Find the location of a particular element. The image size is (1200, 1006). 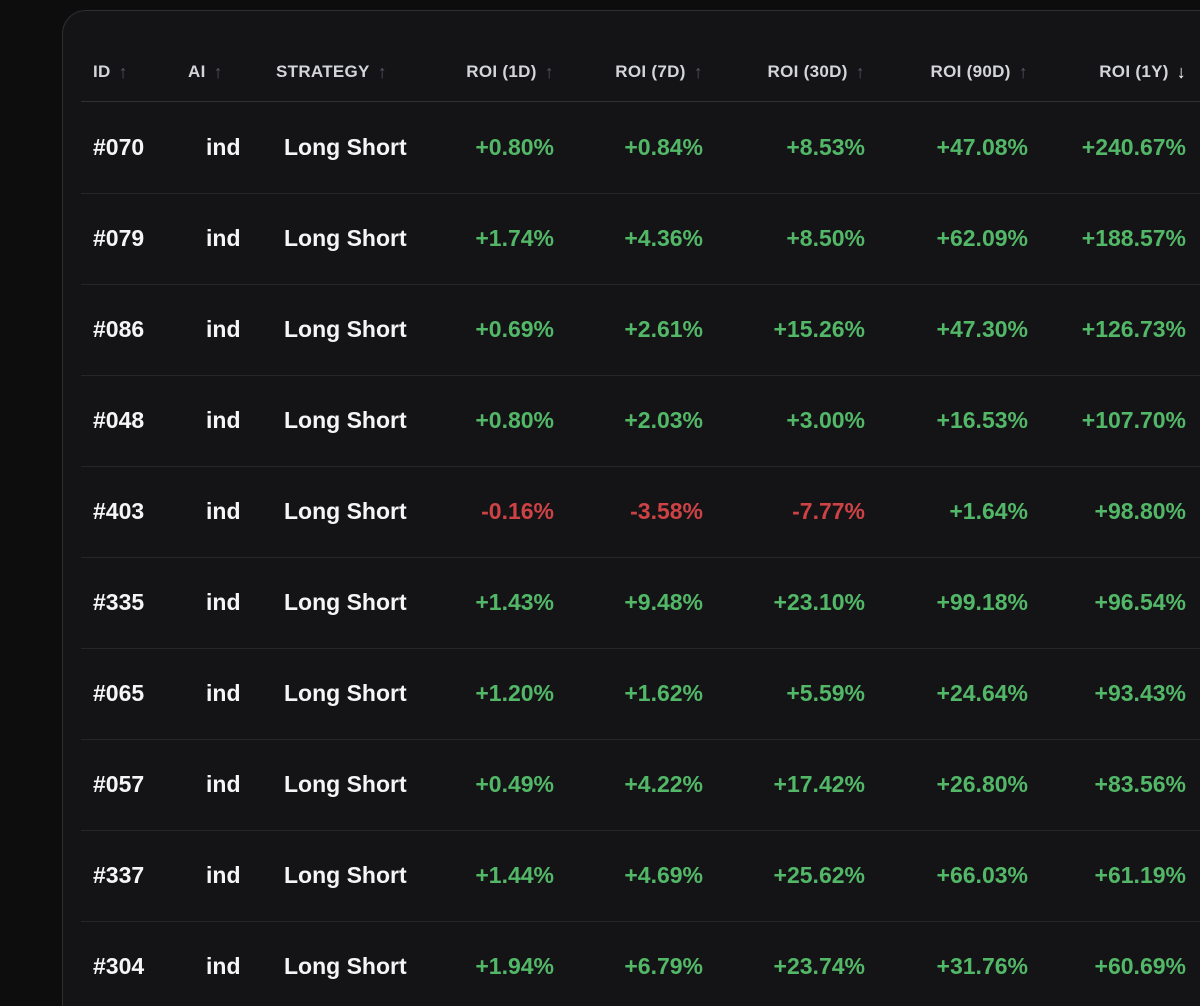

cell-roi-1d: +0.69% is located at coordinates (514, 329).